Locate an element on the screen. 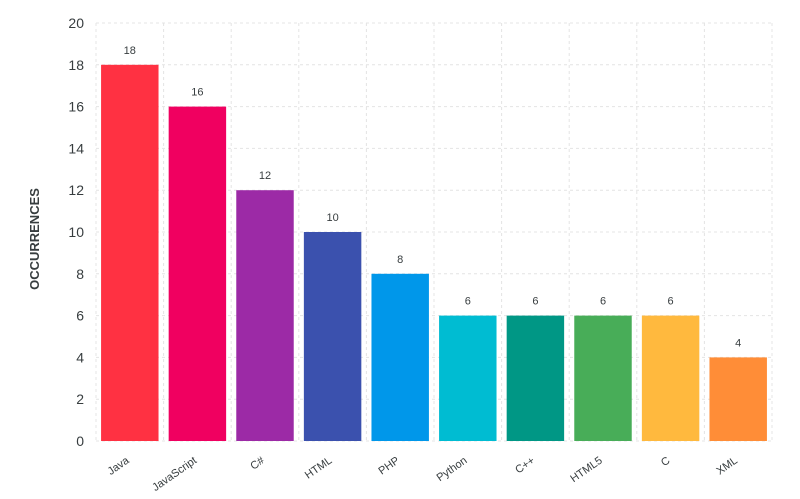 The height and width of the screenshot is (499, 800). y-tick-label: 10 is located at coordinates (76, 232).